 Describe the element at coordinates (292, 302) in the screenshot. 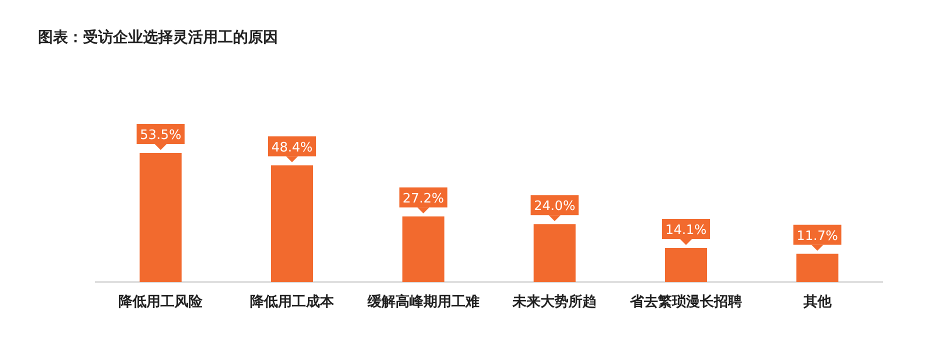

I see `x-tick-label: 降低用工成本` at that location.